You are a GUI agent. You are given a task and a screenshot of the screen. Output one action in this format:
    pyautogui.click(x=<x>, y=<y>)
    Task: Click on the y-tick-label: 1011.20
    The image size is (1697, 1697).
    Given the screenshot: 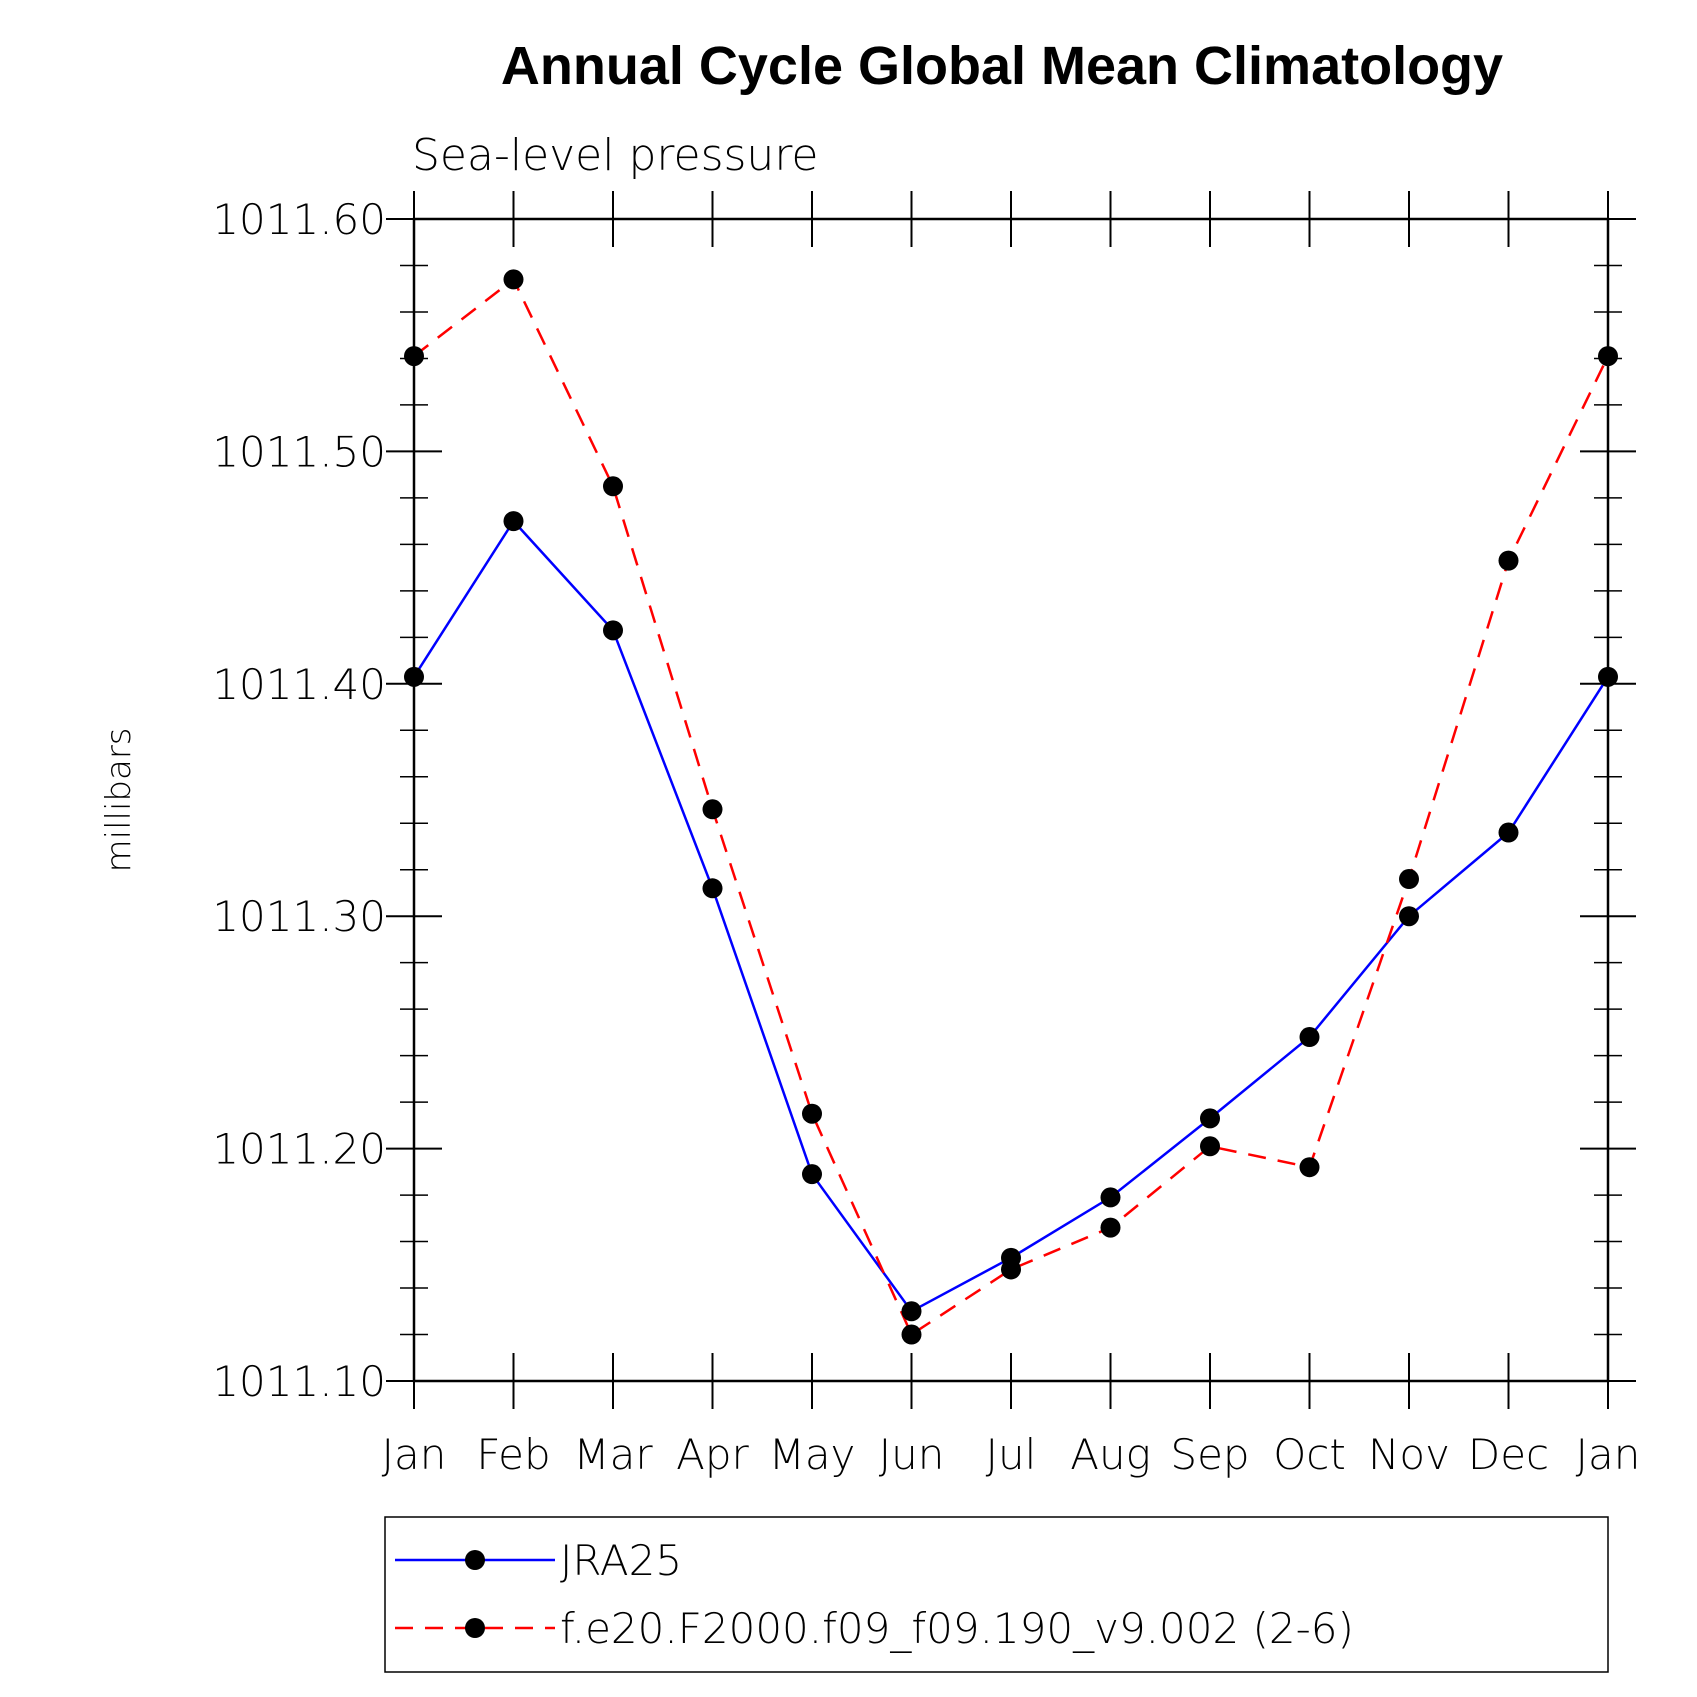 What is the action you would take?
    pyautogui.click(x=299, y=1149)
    